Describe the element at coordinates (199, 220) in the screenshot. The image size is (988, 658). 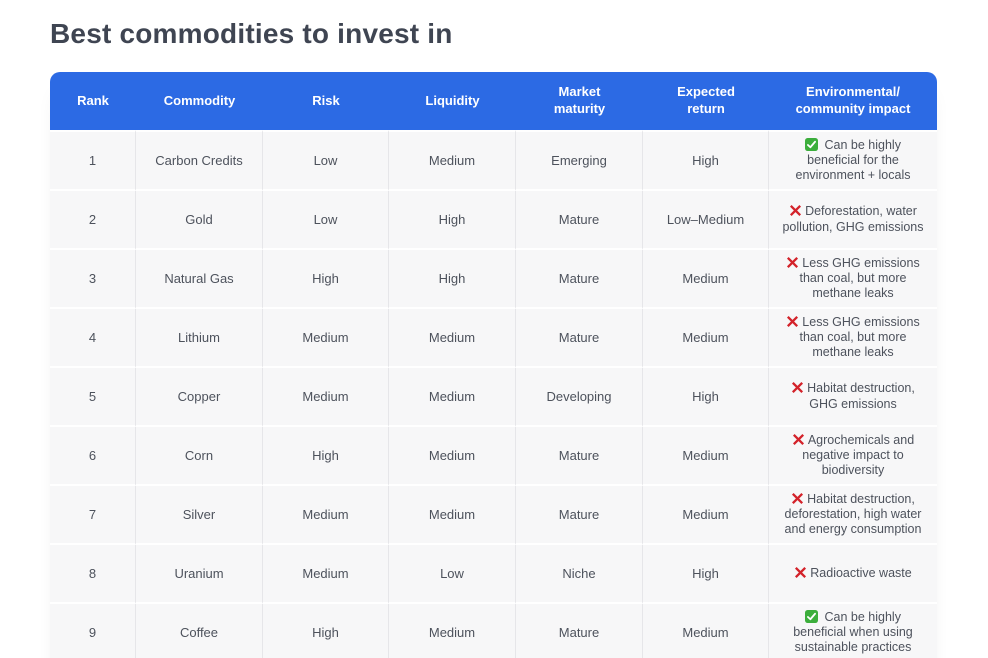
I see `cell-commodity: Gold` at that location.